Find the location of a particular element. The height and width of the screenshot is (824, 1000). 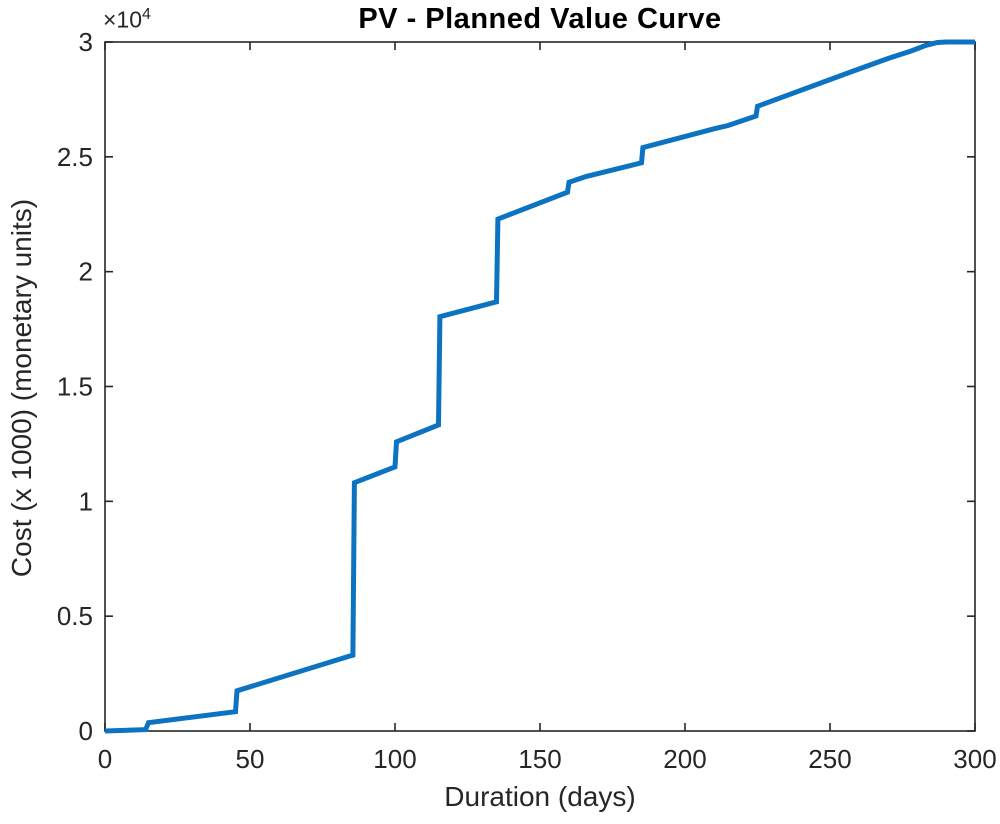

y-tick-label: 2 is located at coordinates (86, 272).